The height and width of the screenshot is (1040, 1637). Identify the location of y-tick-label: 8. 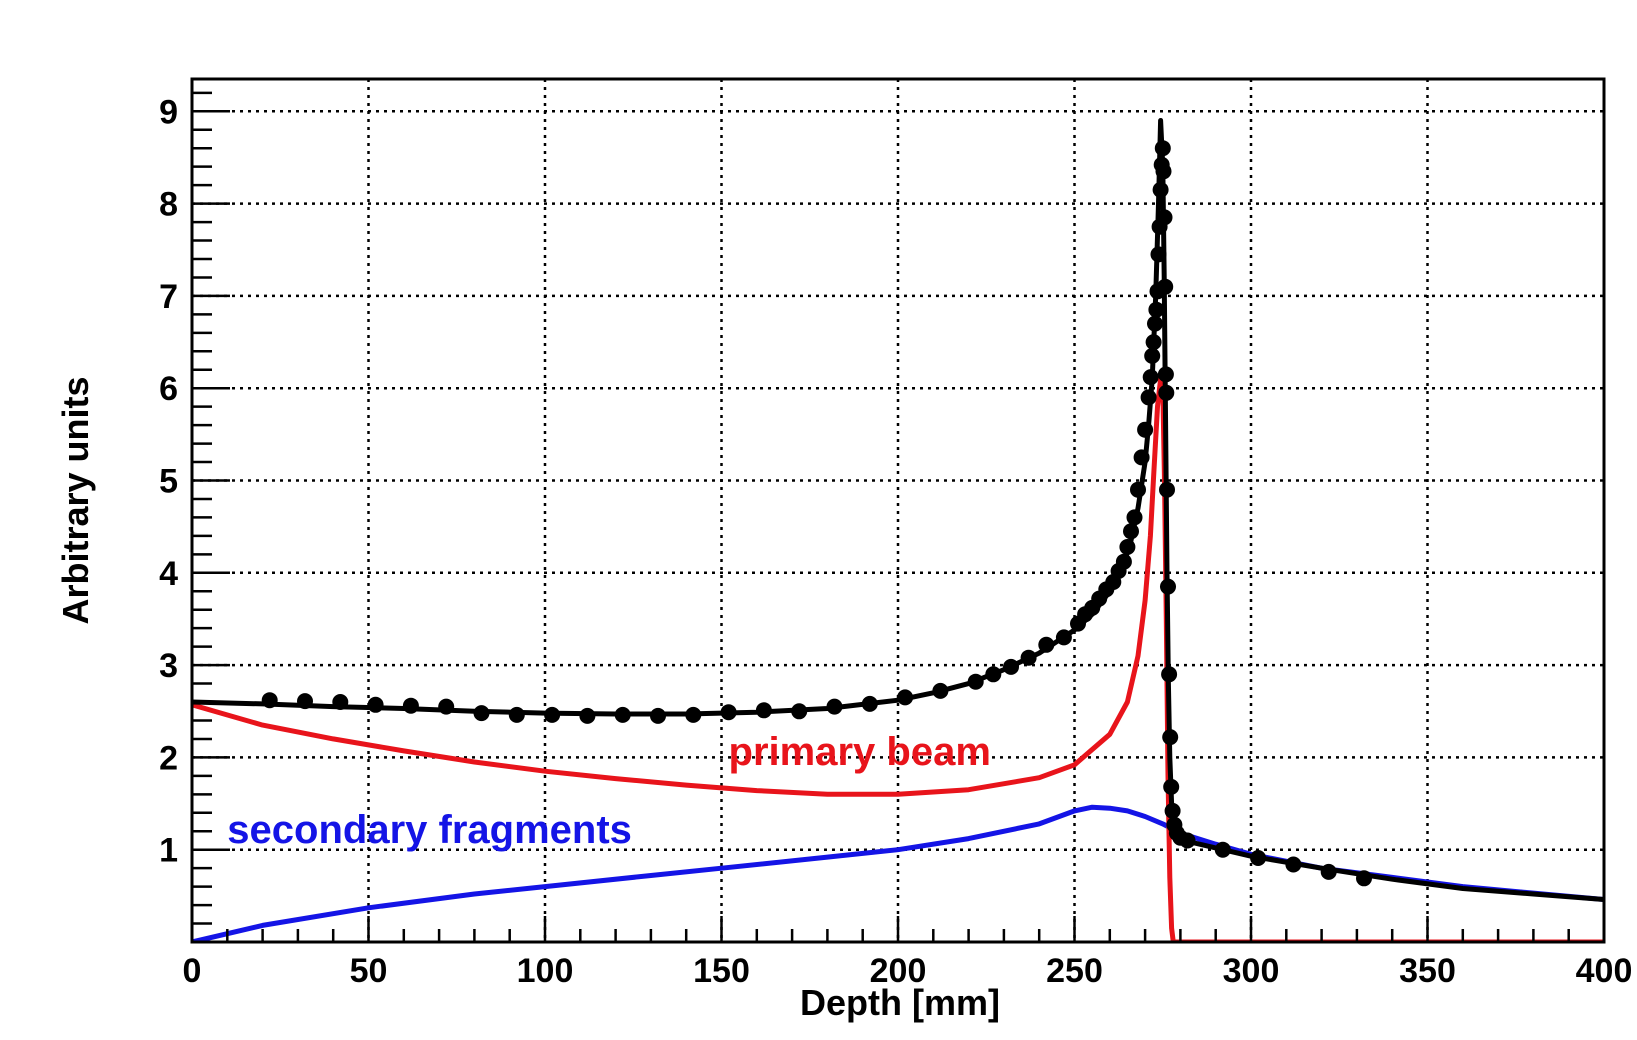
(168, 205).